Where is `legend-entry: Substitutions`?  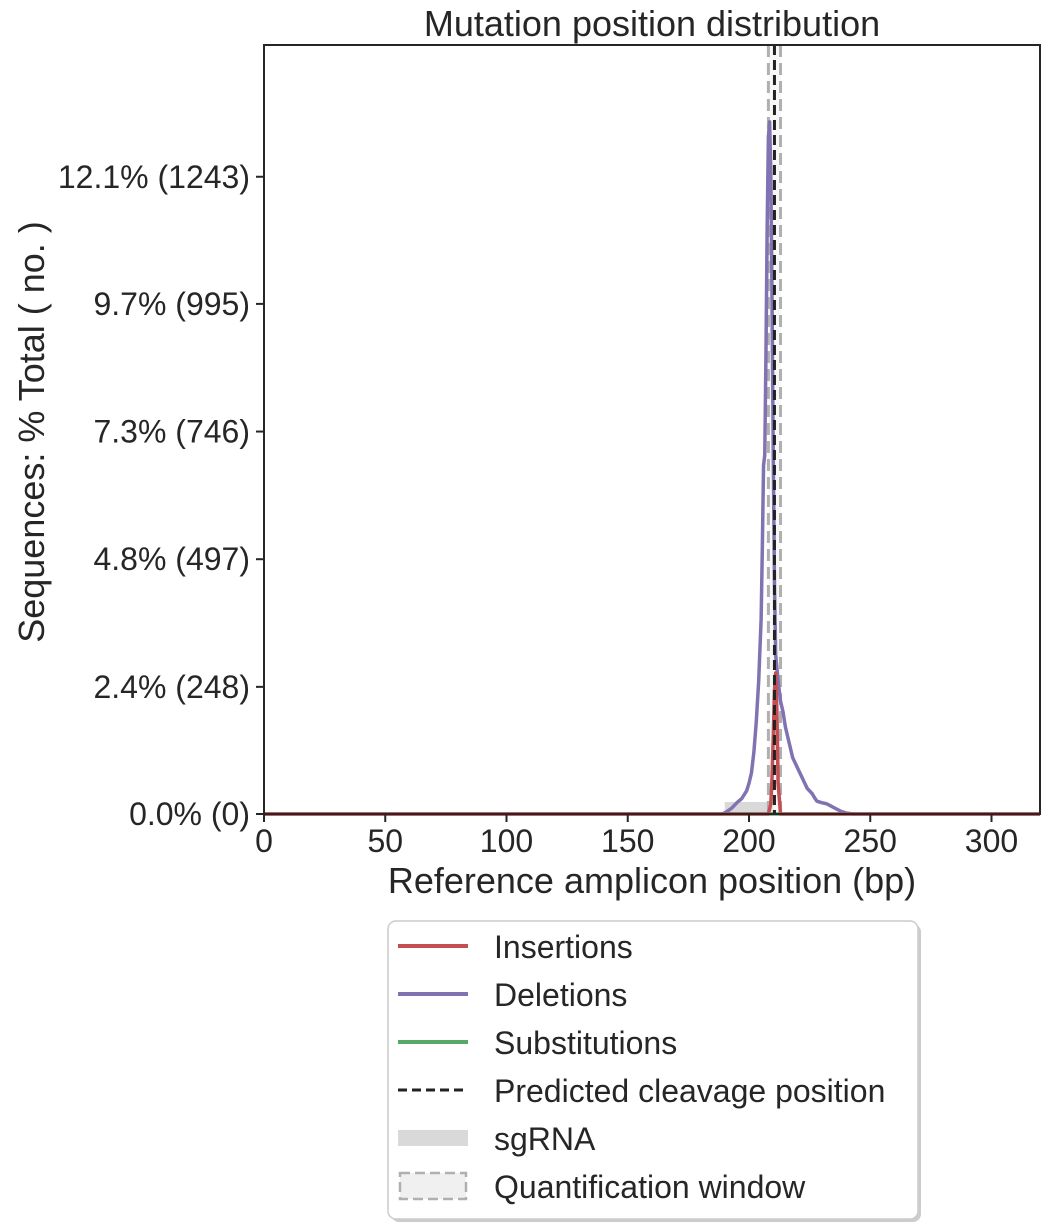
legend-entry: Substitutions is located at coordinates (537, 1043).